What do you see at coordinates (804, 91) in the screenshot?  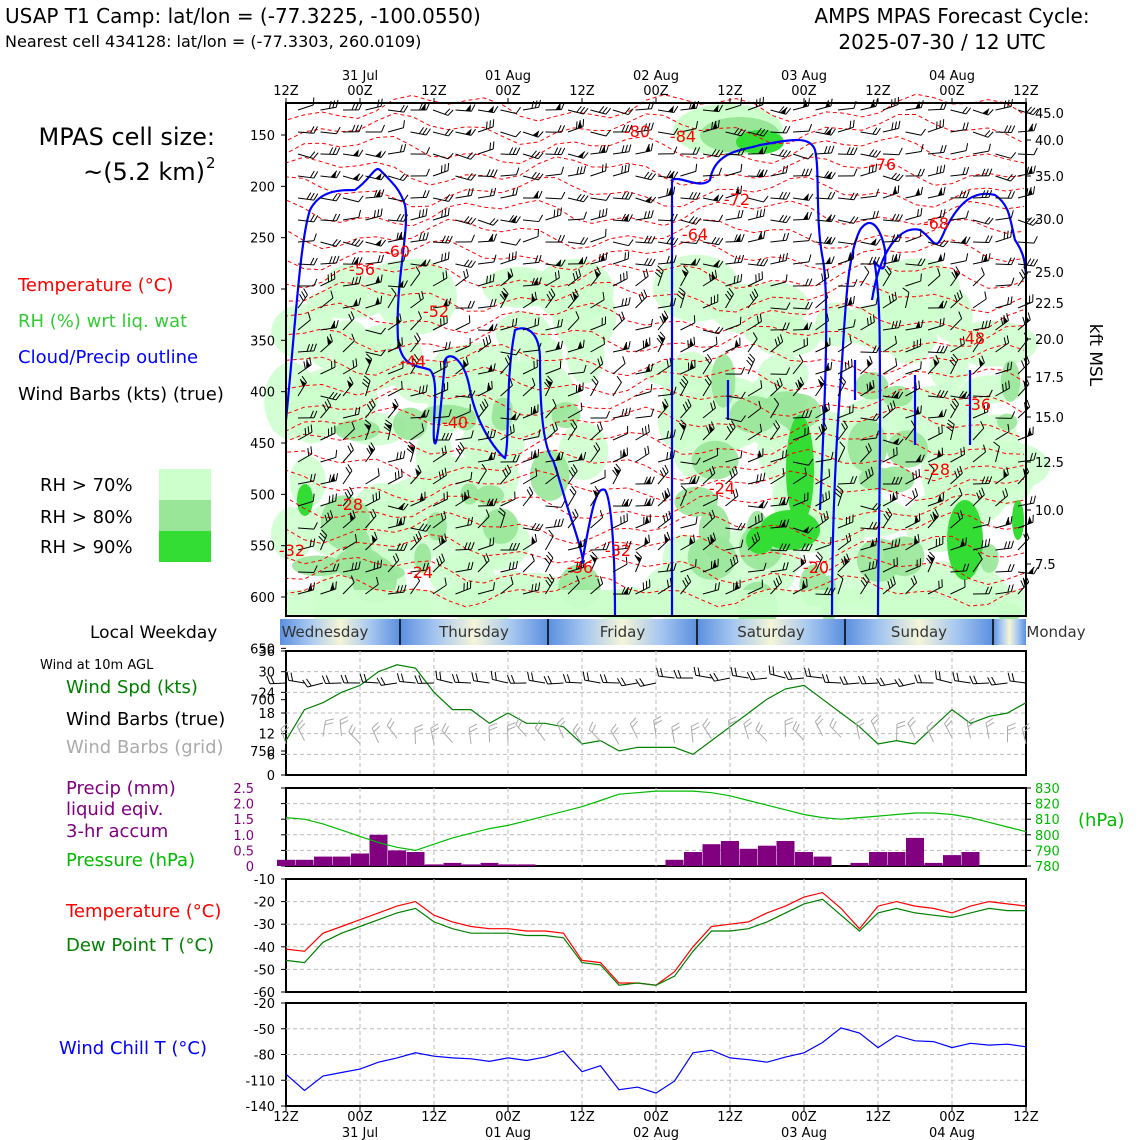 I see `top-hour-label: 00Z` at bounding box center [804, 91].